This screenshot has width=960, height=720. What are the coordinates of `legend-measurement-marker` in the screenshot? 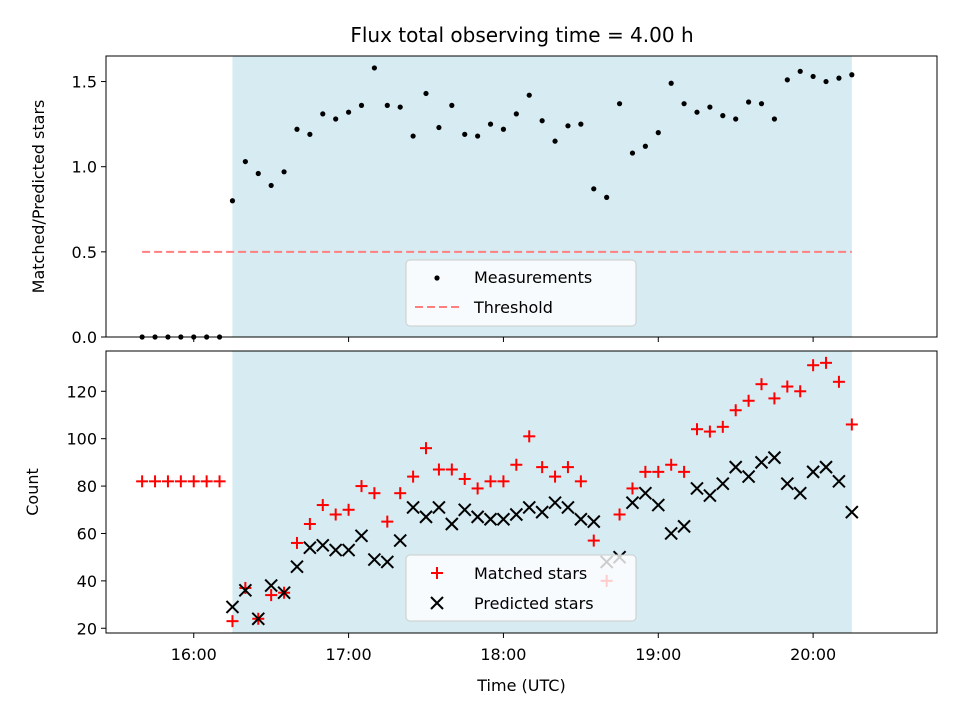 It's located at (437, 278).